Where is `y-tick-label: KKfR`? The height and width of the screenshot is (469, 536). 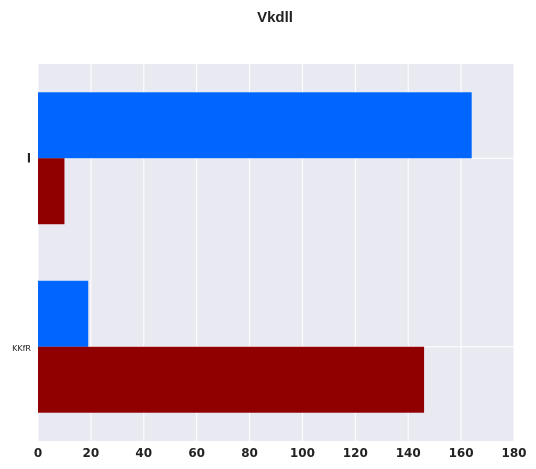 y-tick-label: KKfR is located at coordinates (21, 348).